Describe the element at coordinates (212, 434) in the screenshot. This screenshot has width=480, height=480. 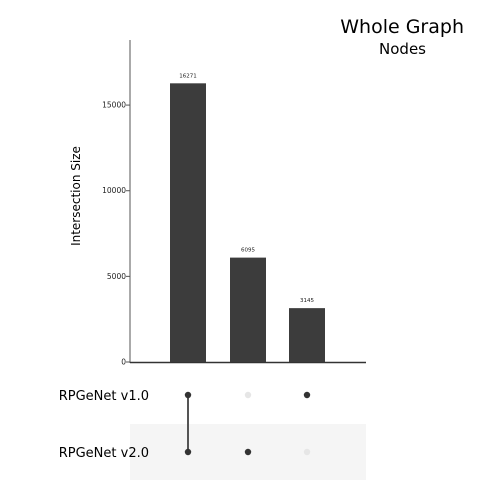
I see `matrix-layer: RPGeNet v1.0 RPGeNet v2.0` at that location.